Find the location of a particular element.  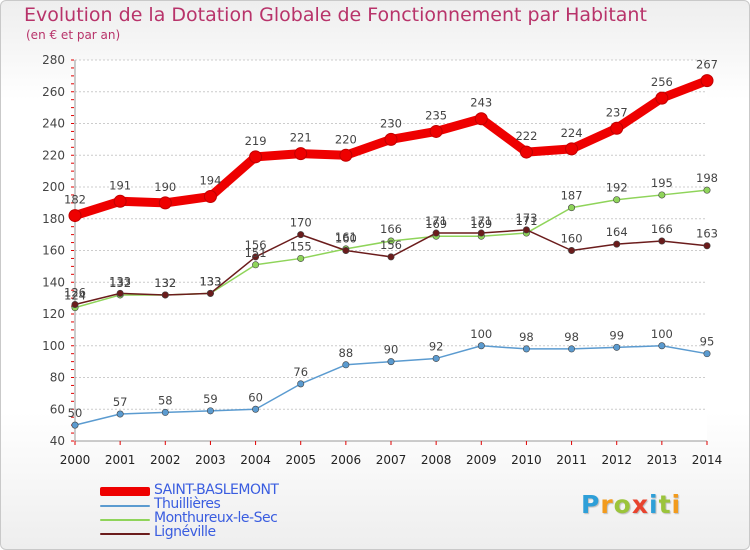

data-label-monthureux-le-sec: 133 is located at coordinates (210, 281).